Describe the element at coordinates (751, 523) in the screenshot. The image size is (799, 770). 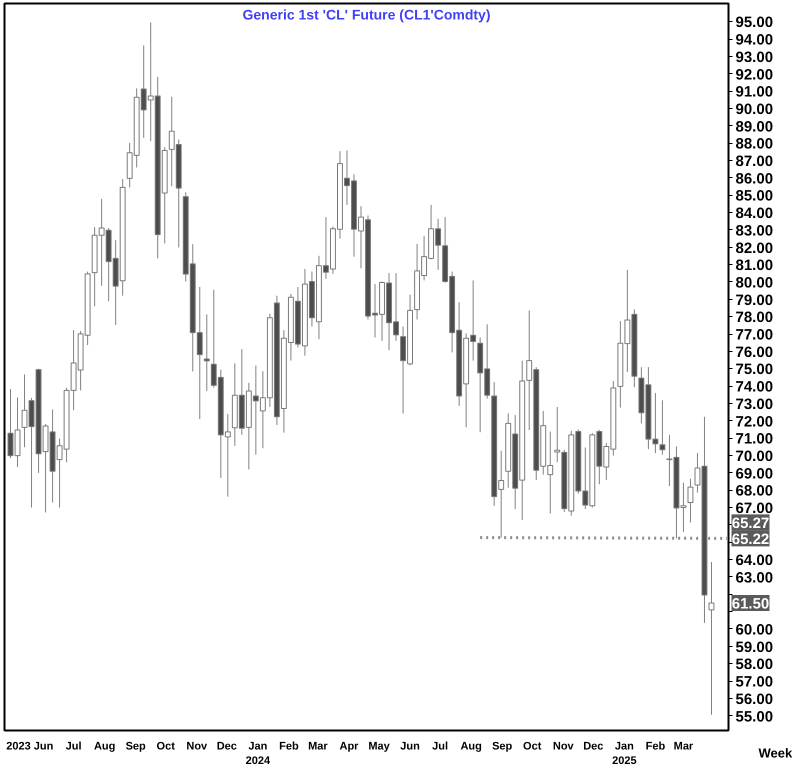
I see `annotation: 65.27` at that location.